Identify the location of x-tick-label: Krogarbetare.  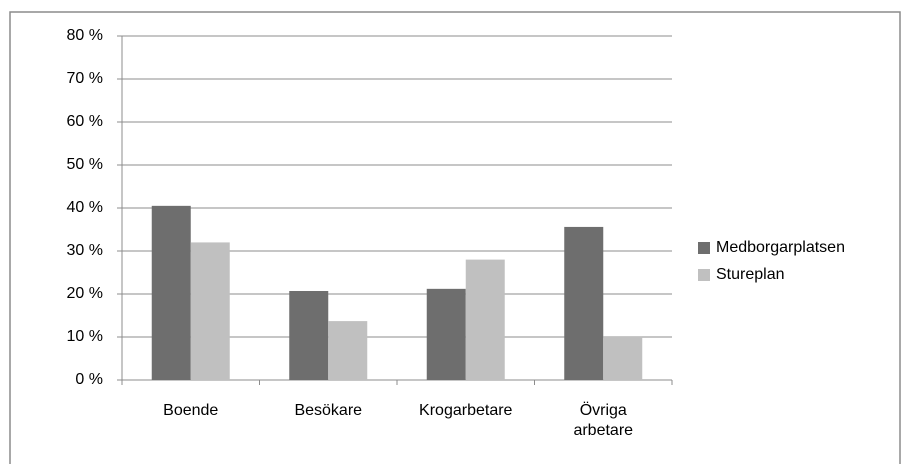
(466, 410).